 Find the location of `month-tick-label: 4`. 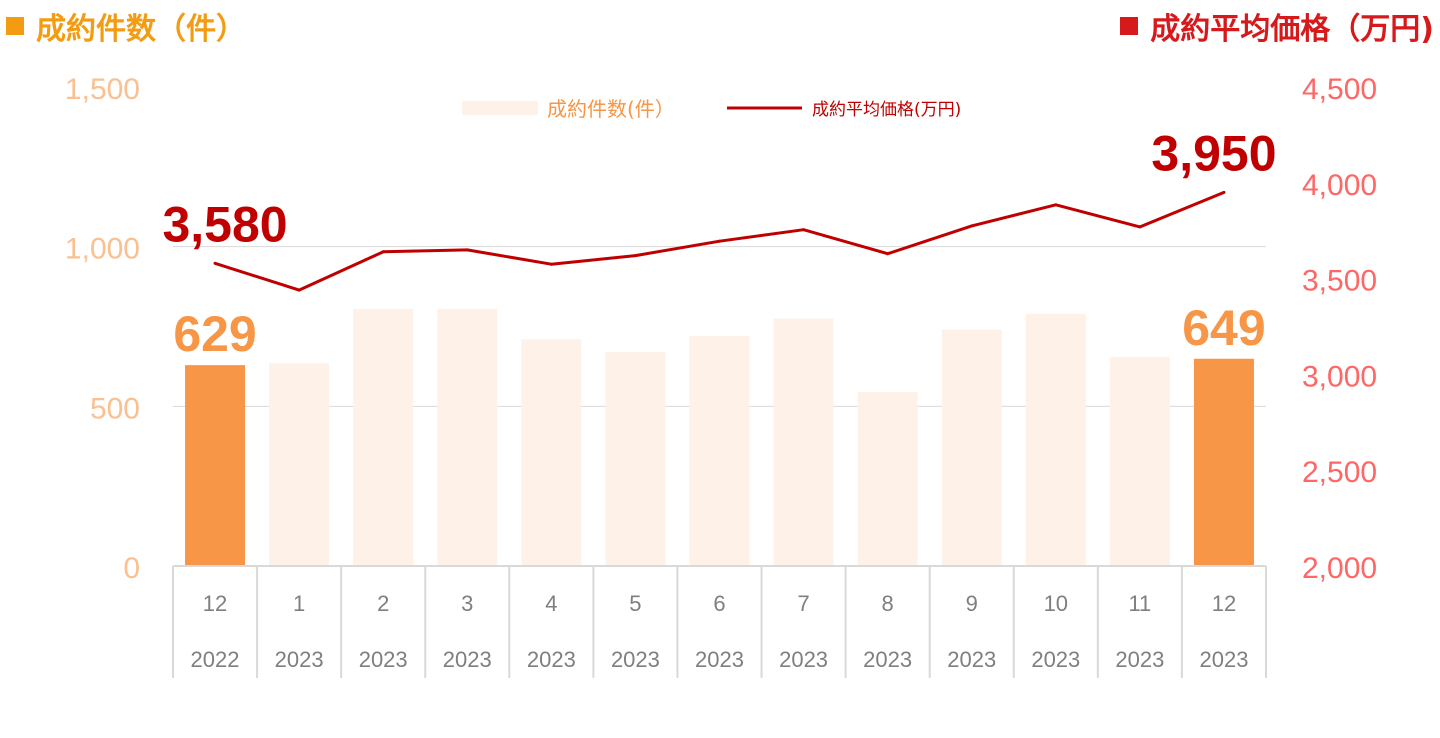

month-tick-label: 4 is located at coordinates (551, 603).